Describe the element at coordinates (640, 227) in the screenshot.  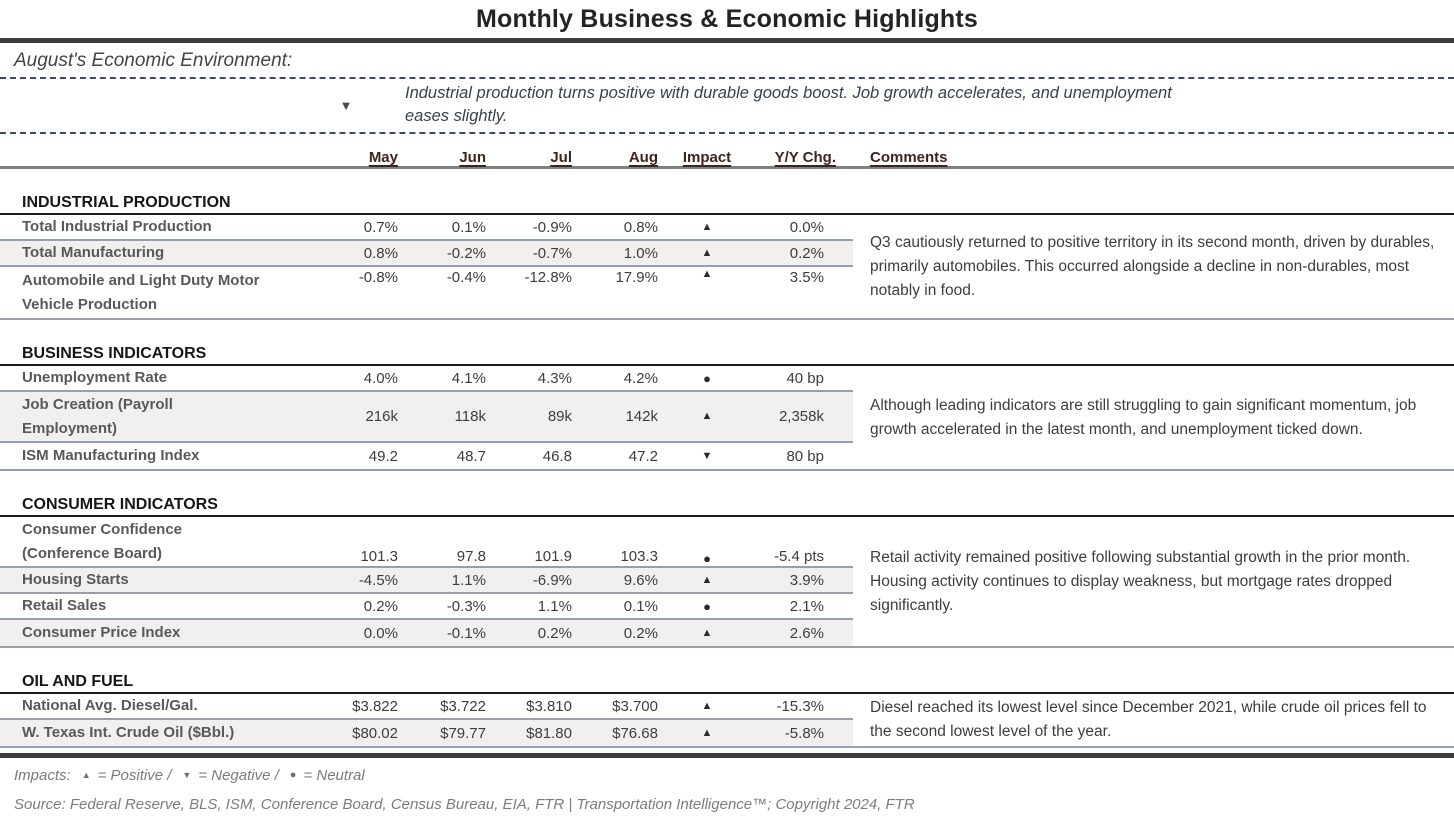
I see `value-aug: 0.8%` at that location.